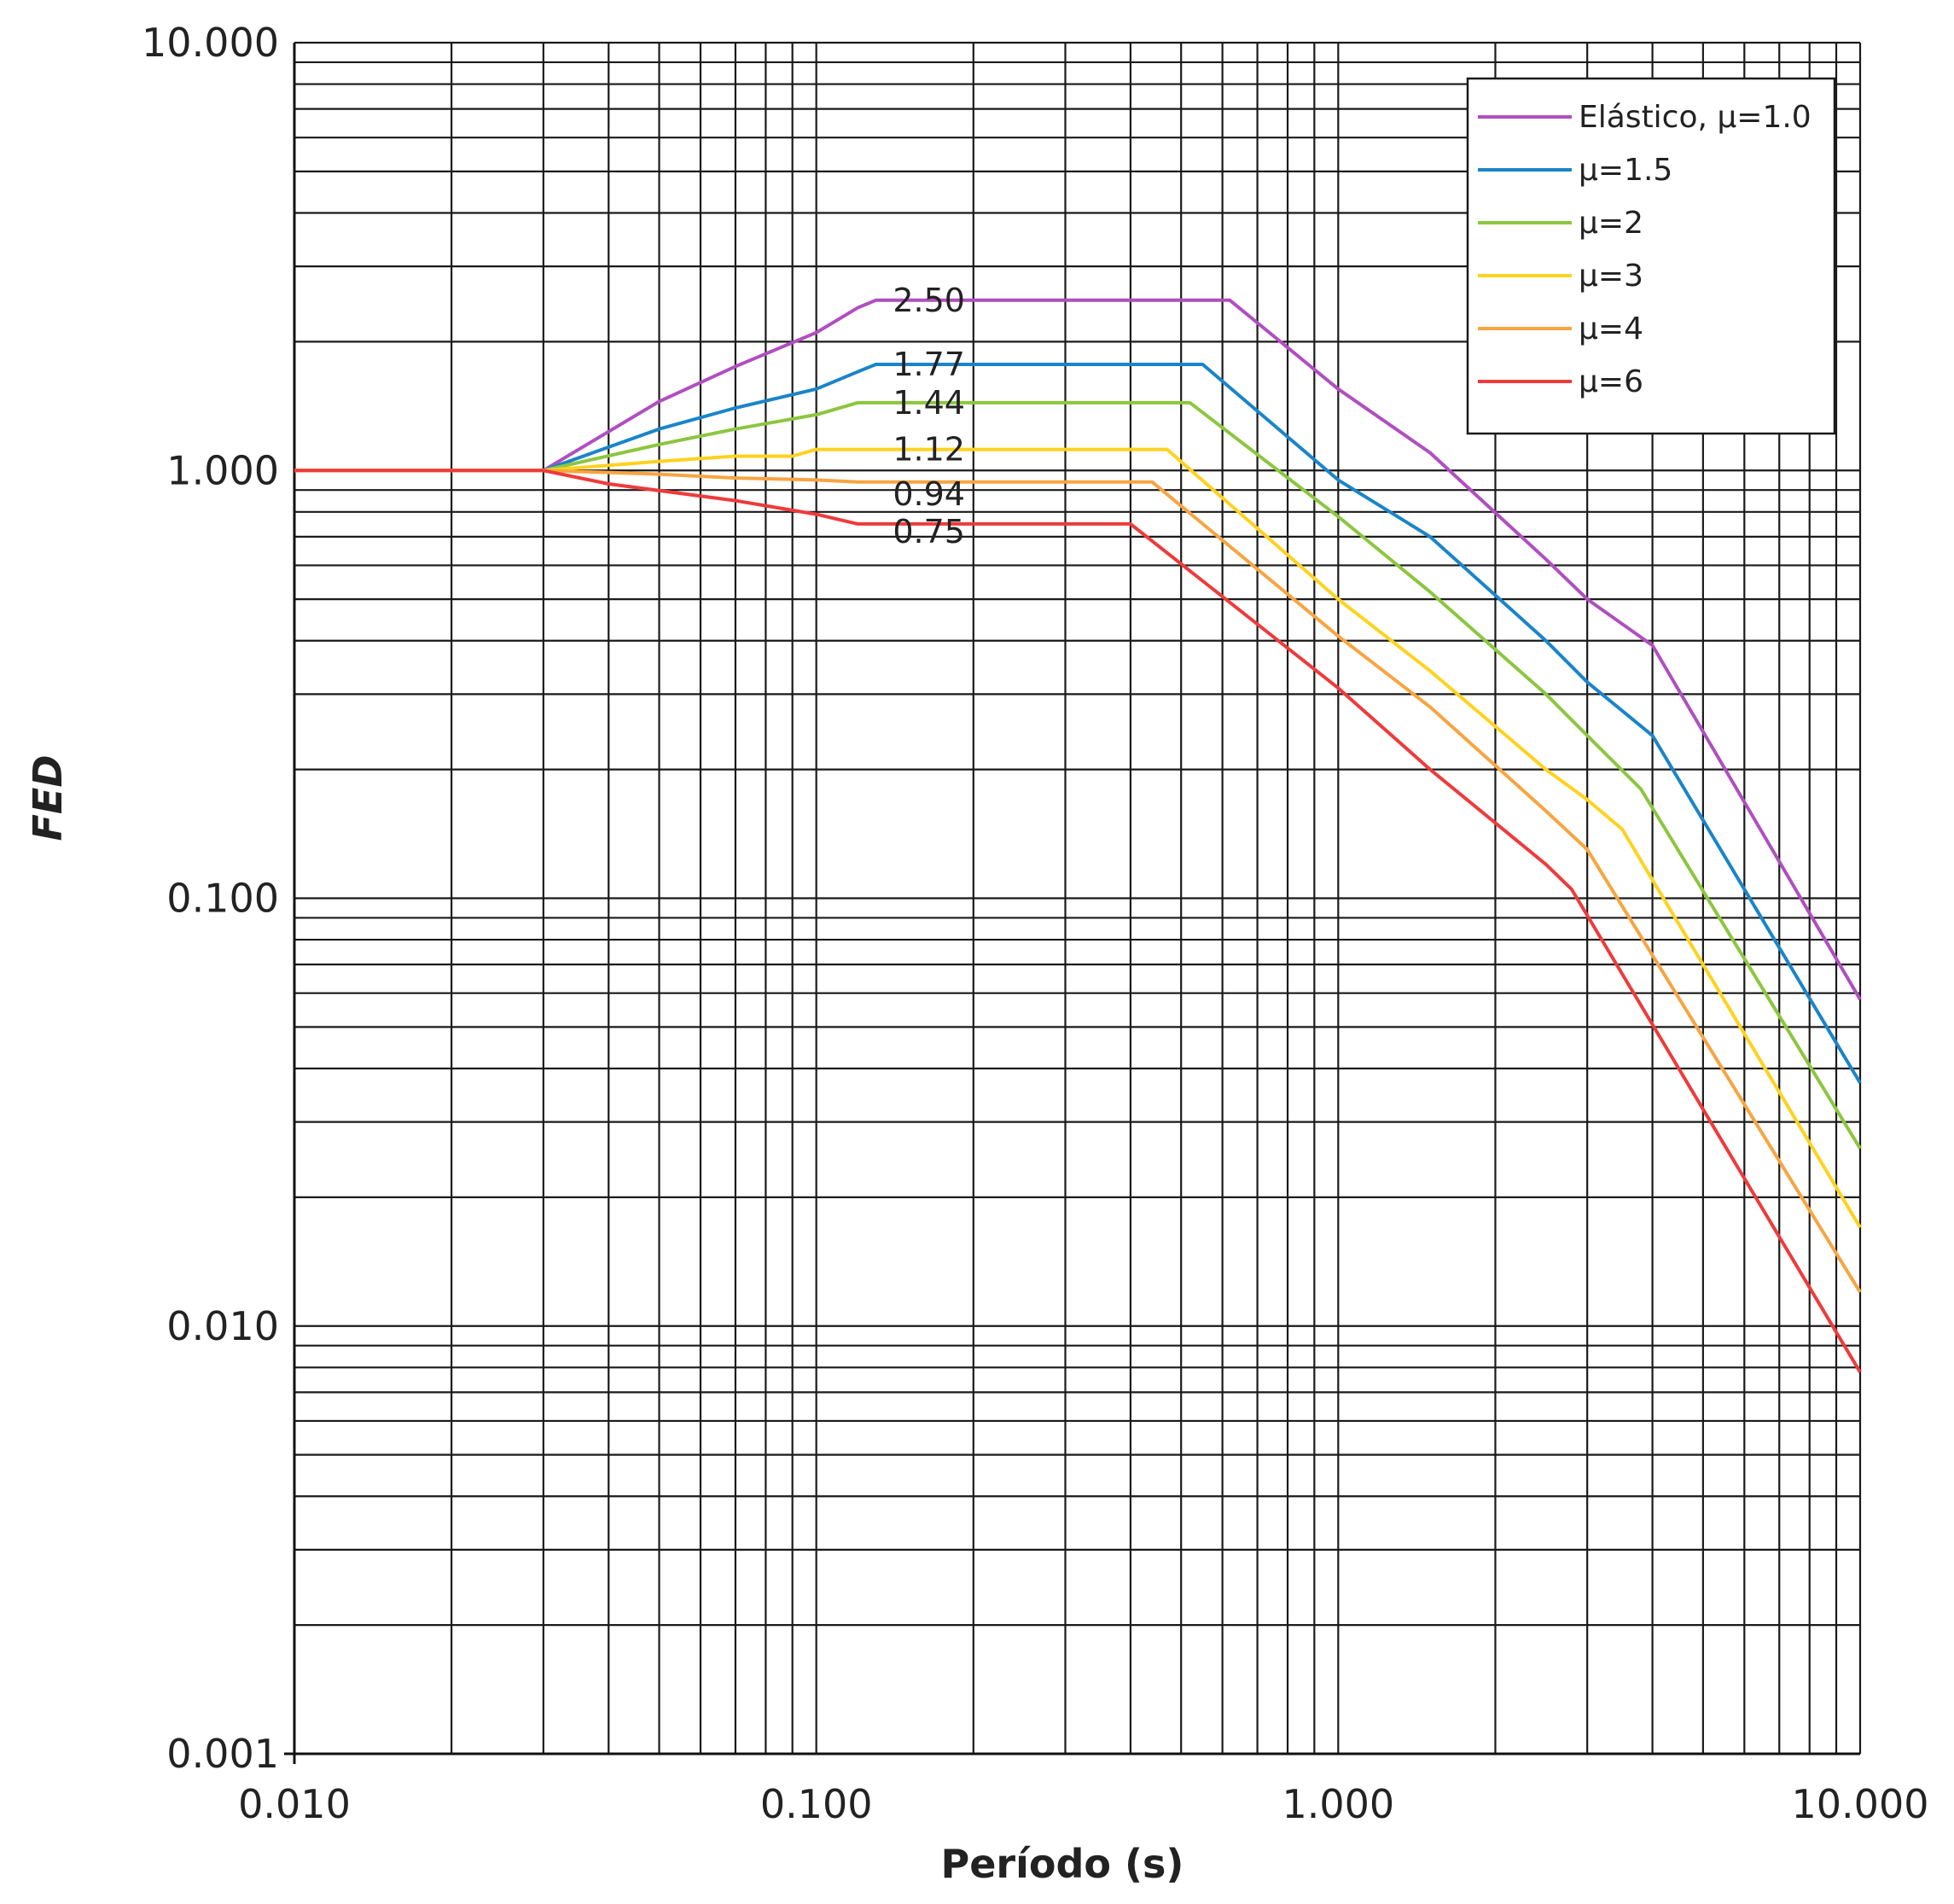 The height and width of the screenshot is (1904, 1954). Describe the element at coordinates (223, 1326) in the screenshot. I see `y-tick-label: 0.010` at that location.